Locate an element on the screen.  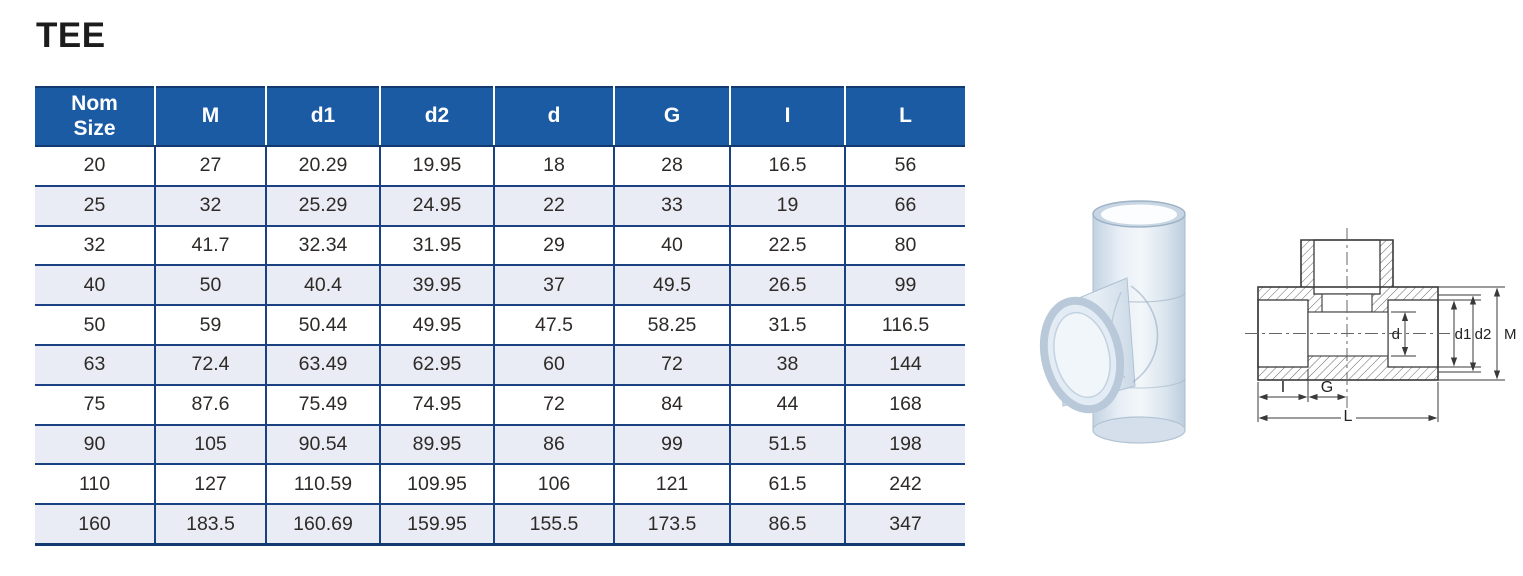
table-cell: 25 is located at coordinates (95, 205).